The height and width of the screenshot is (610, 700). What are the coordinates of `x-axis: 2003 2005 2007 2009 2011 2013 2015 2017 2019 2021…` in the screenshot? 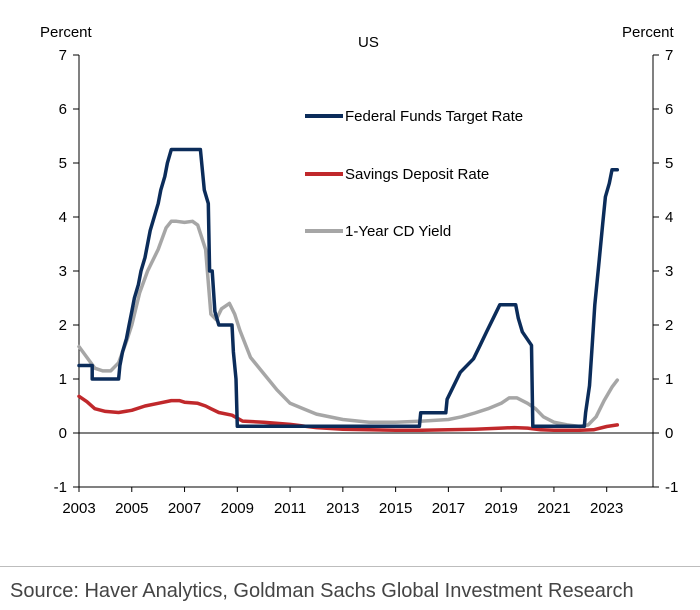 It's located at (357, 474).